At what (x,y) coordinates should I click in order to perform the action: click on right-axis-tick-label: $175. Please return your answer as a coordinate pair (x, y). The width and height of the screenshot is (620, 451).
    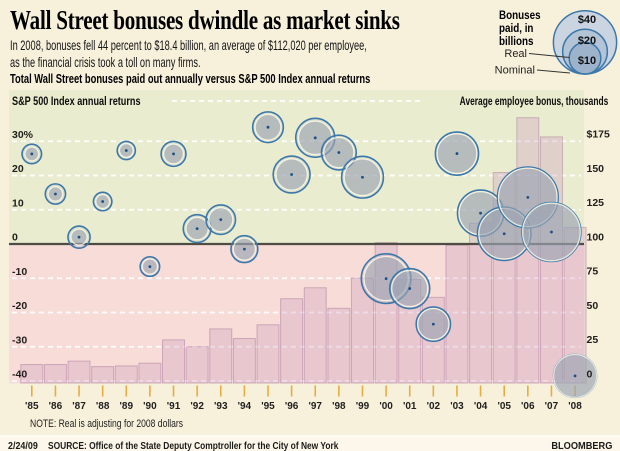
    Looking at the image, I should click on (599, 135).